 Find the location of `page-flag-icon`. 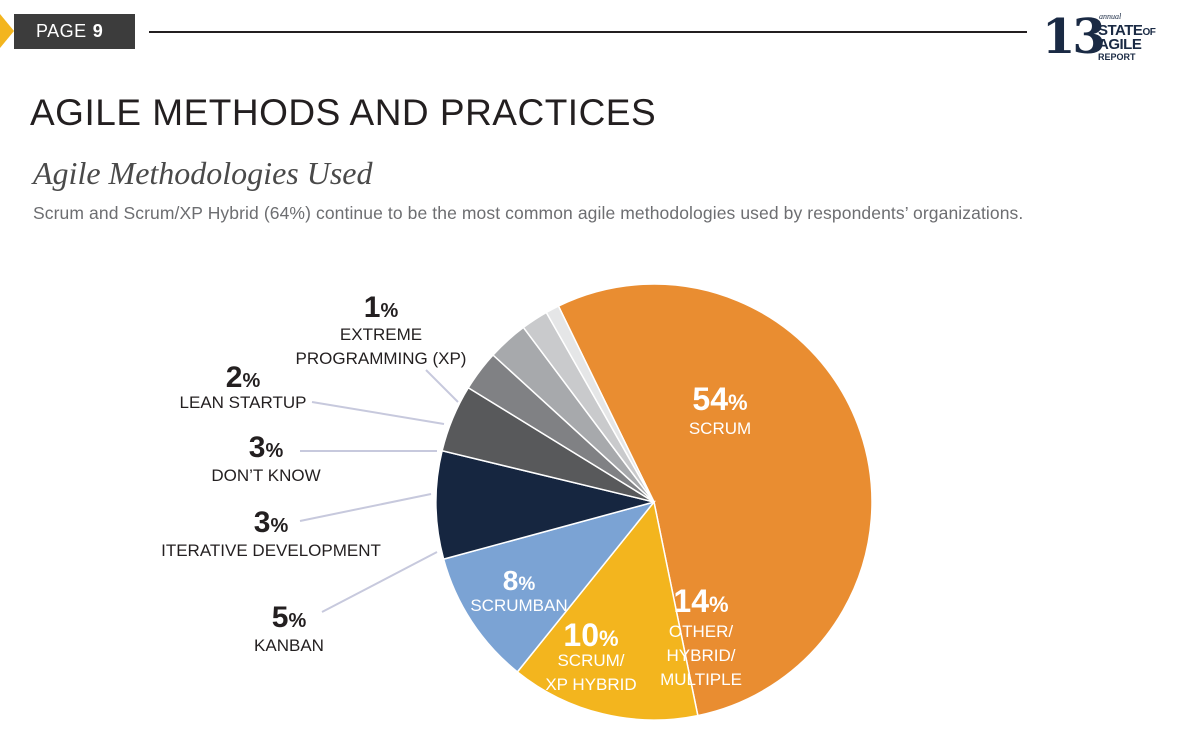

page-flag-icon is located at coordinates (7, 31).